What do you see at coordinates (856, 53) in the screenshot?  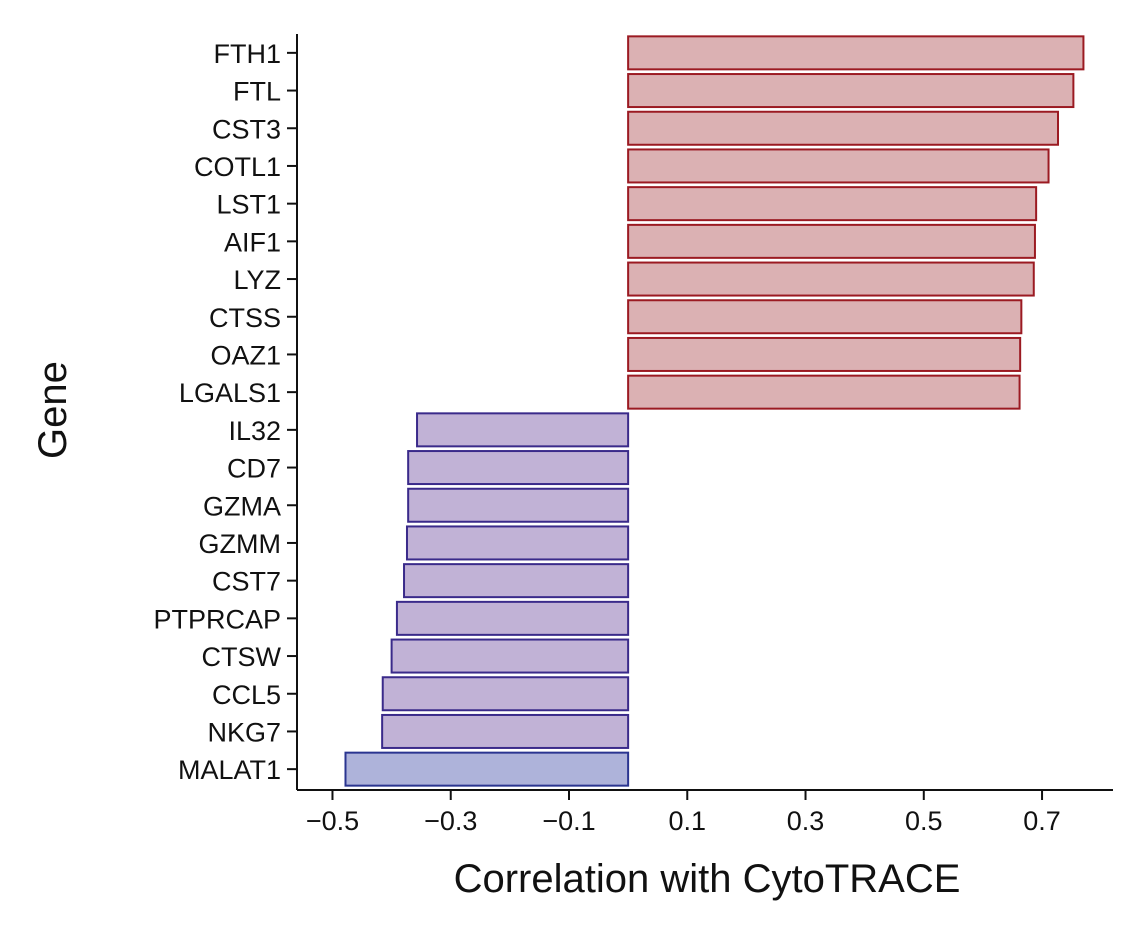 I see `bar-fth1` at bounding box center [856, 53].